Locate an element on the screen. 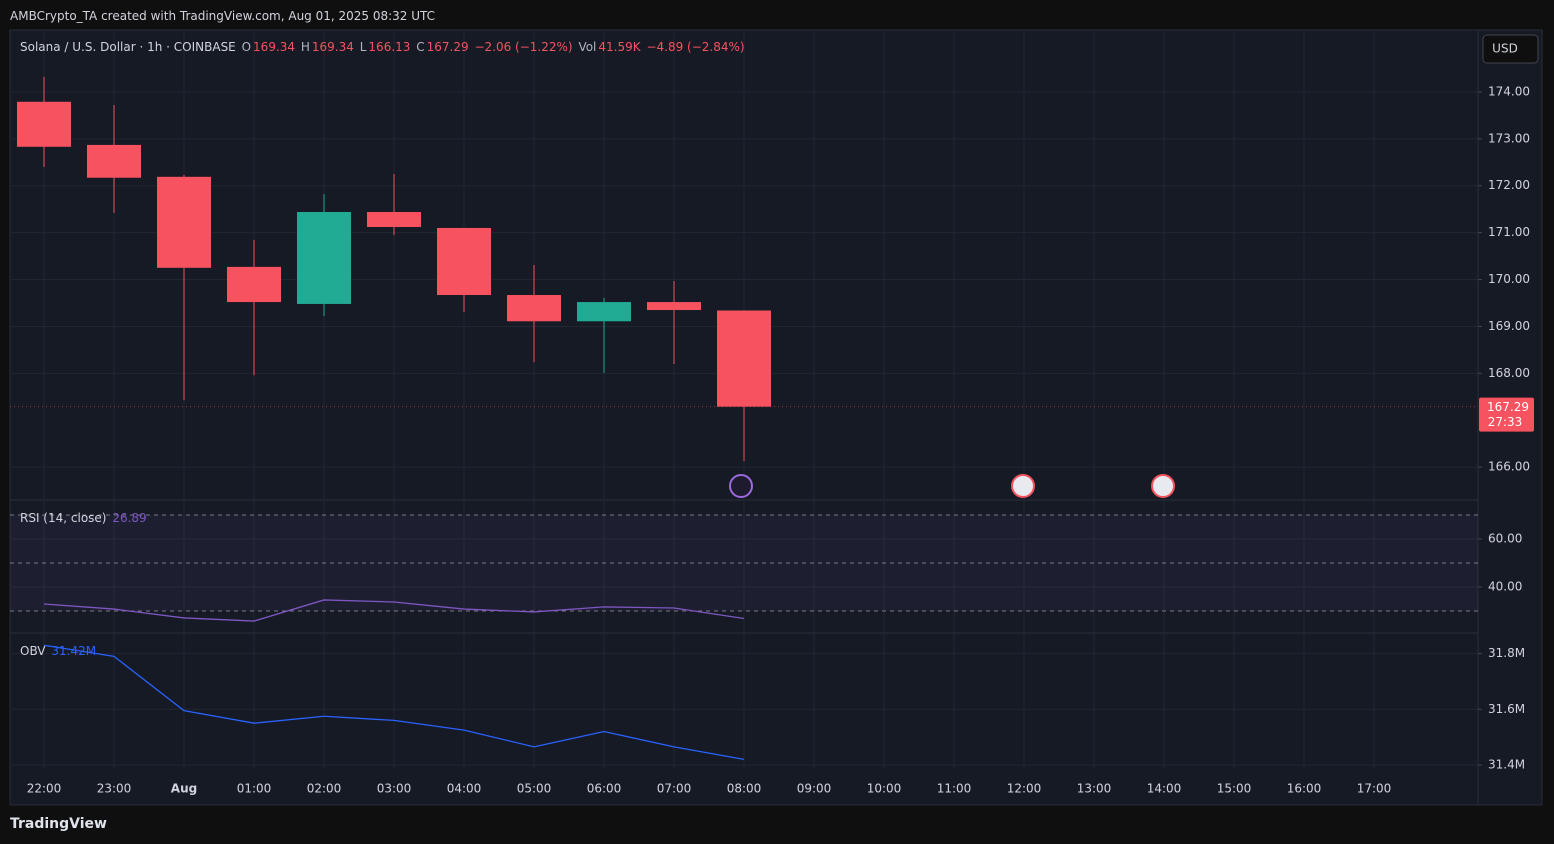 The image size is (1554, 844). price-tag is located at coordinates (1506, 414).